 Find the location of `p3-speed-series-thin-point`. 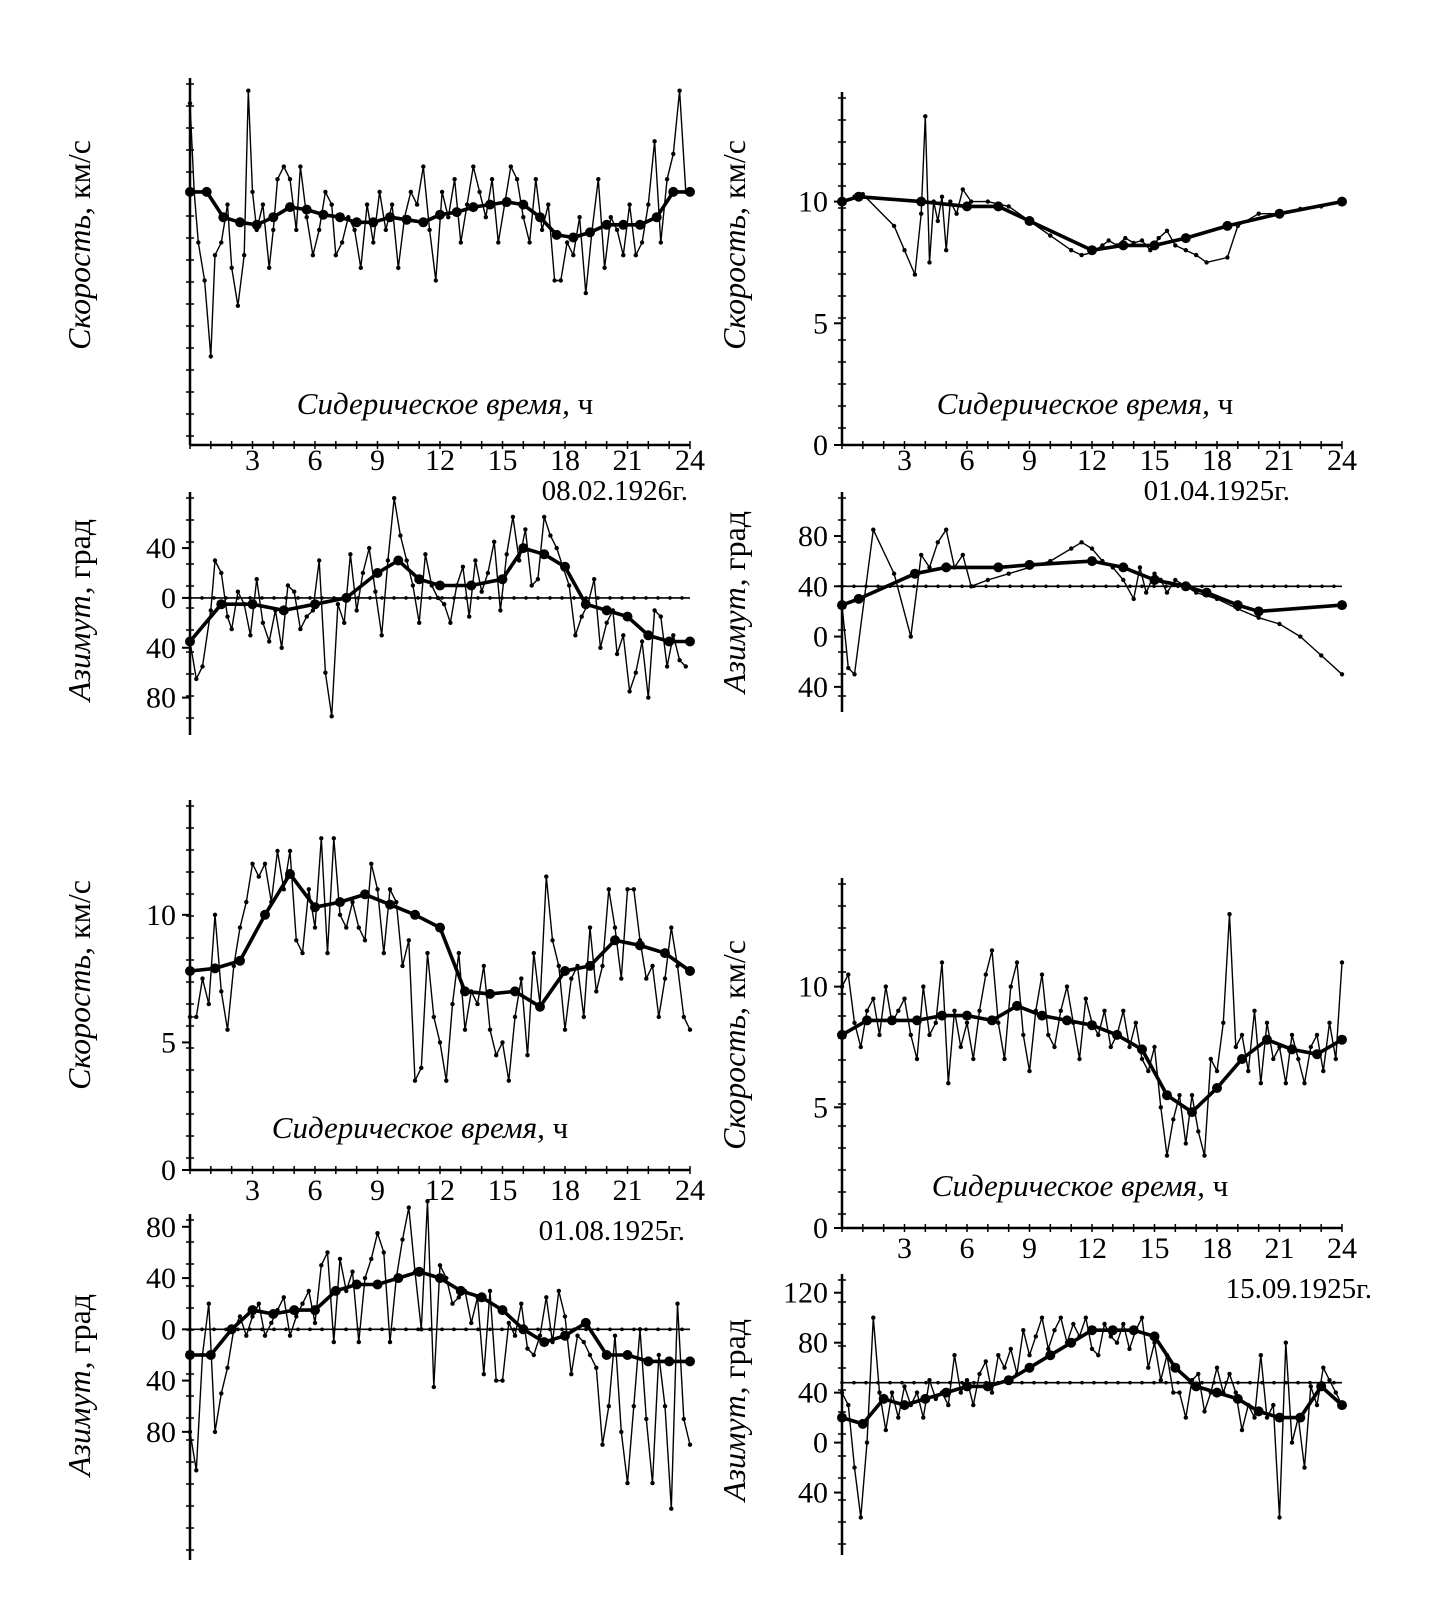

p3-speed-series-thin-point is located at coordinates (246, 902).